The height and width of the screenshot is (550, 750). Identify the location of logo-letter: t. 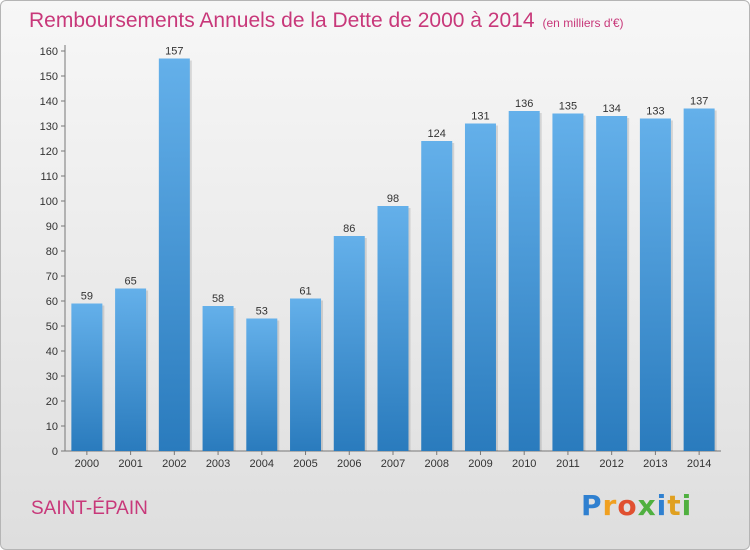
(674, 505).